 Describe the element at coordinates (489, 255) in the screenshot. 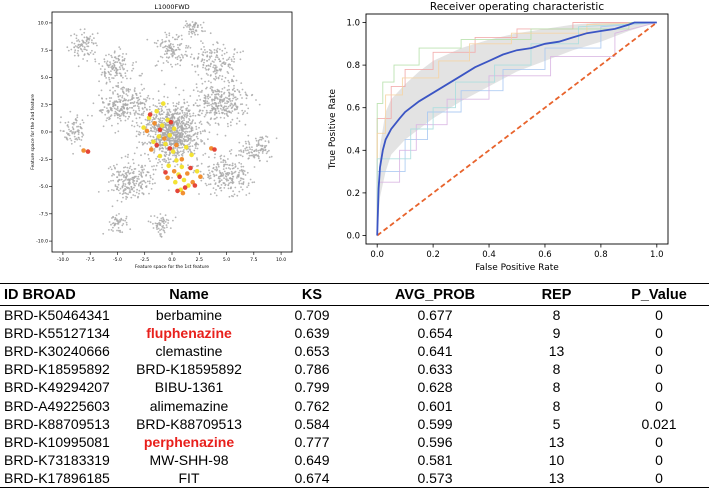

I see `x-tick-label: 0.4` at that location.